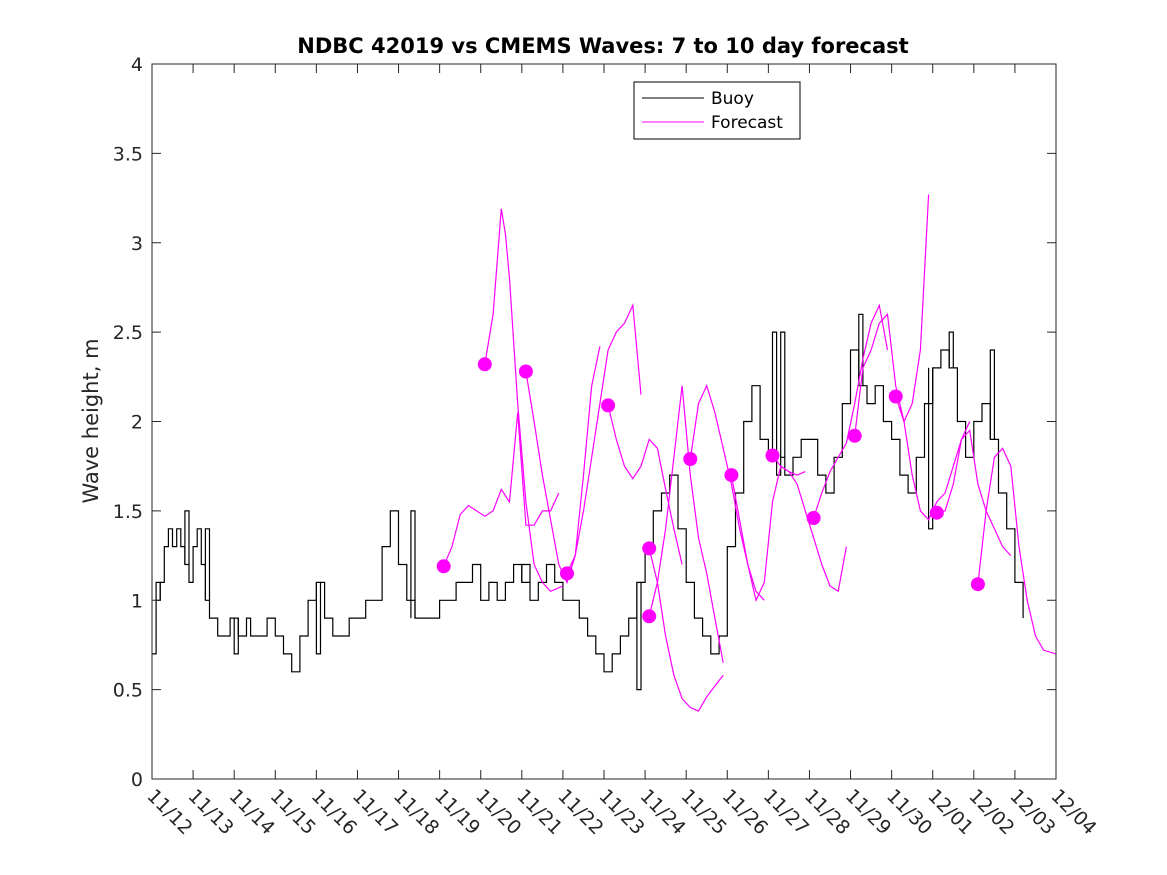  What do you see at coordinates (169, 812) in the screenshot?
I see `x-tick-label-0: 11/12` at bounding box center [169, 812].